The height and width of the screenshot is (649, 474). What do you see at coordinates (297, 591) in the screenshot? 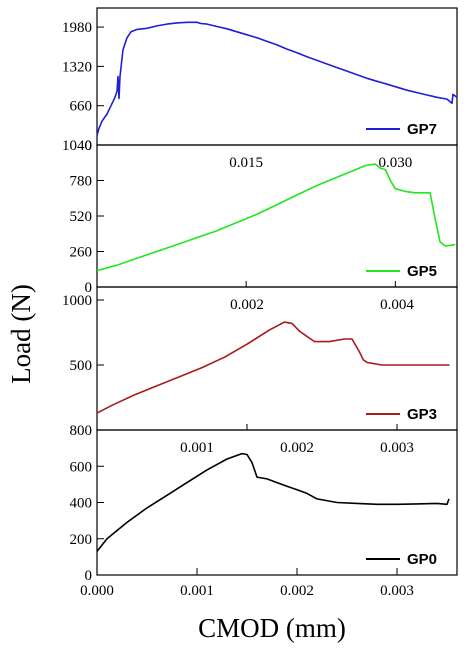
I see `x-tick-label: 0.002` at bounding box center [297, 591].